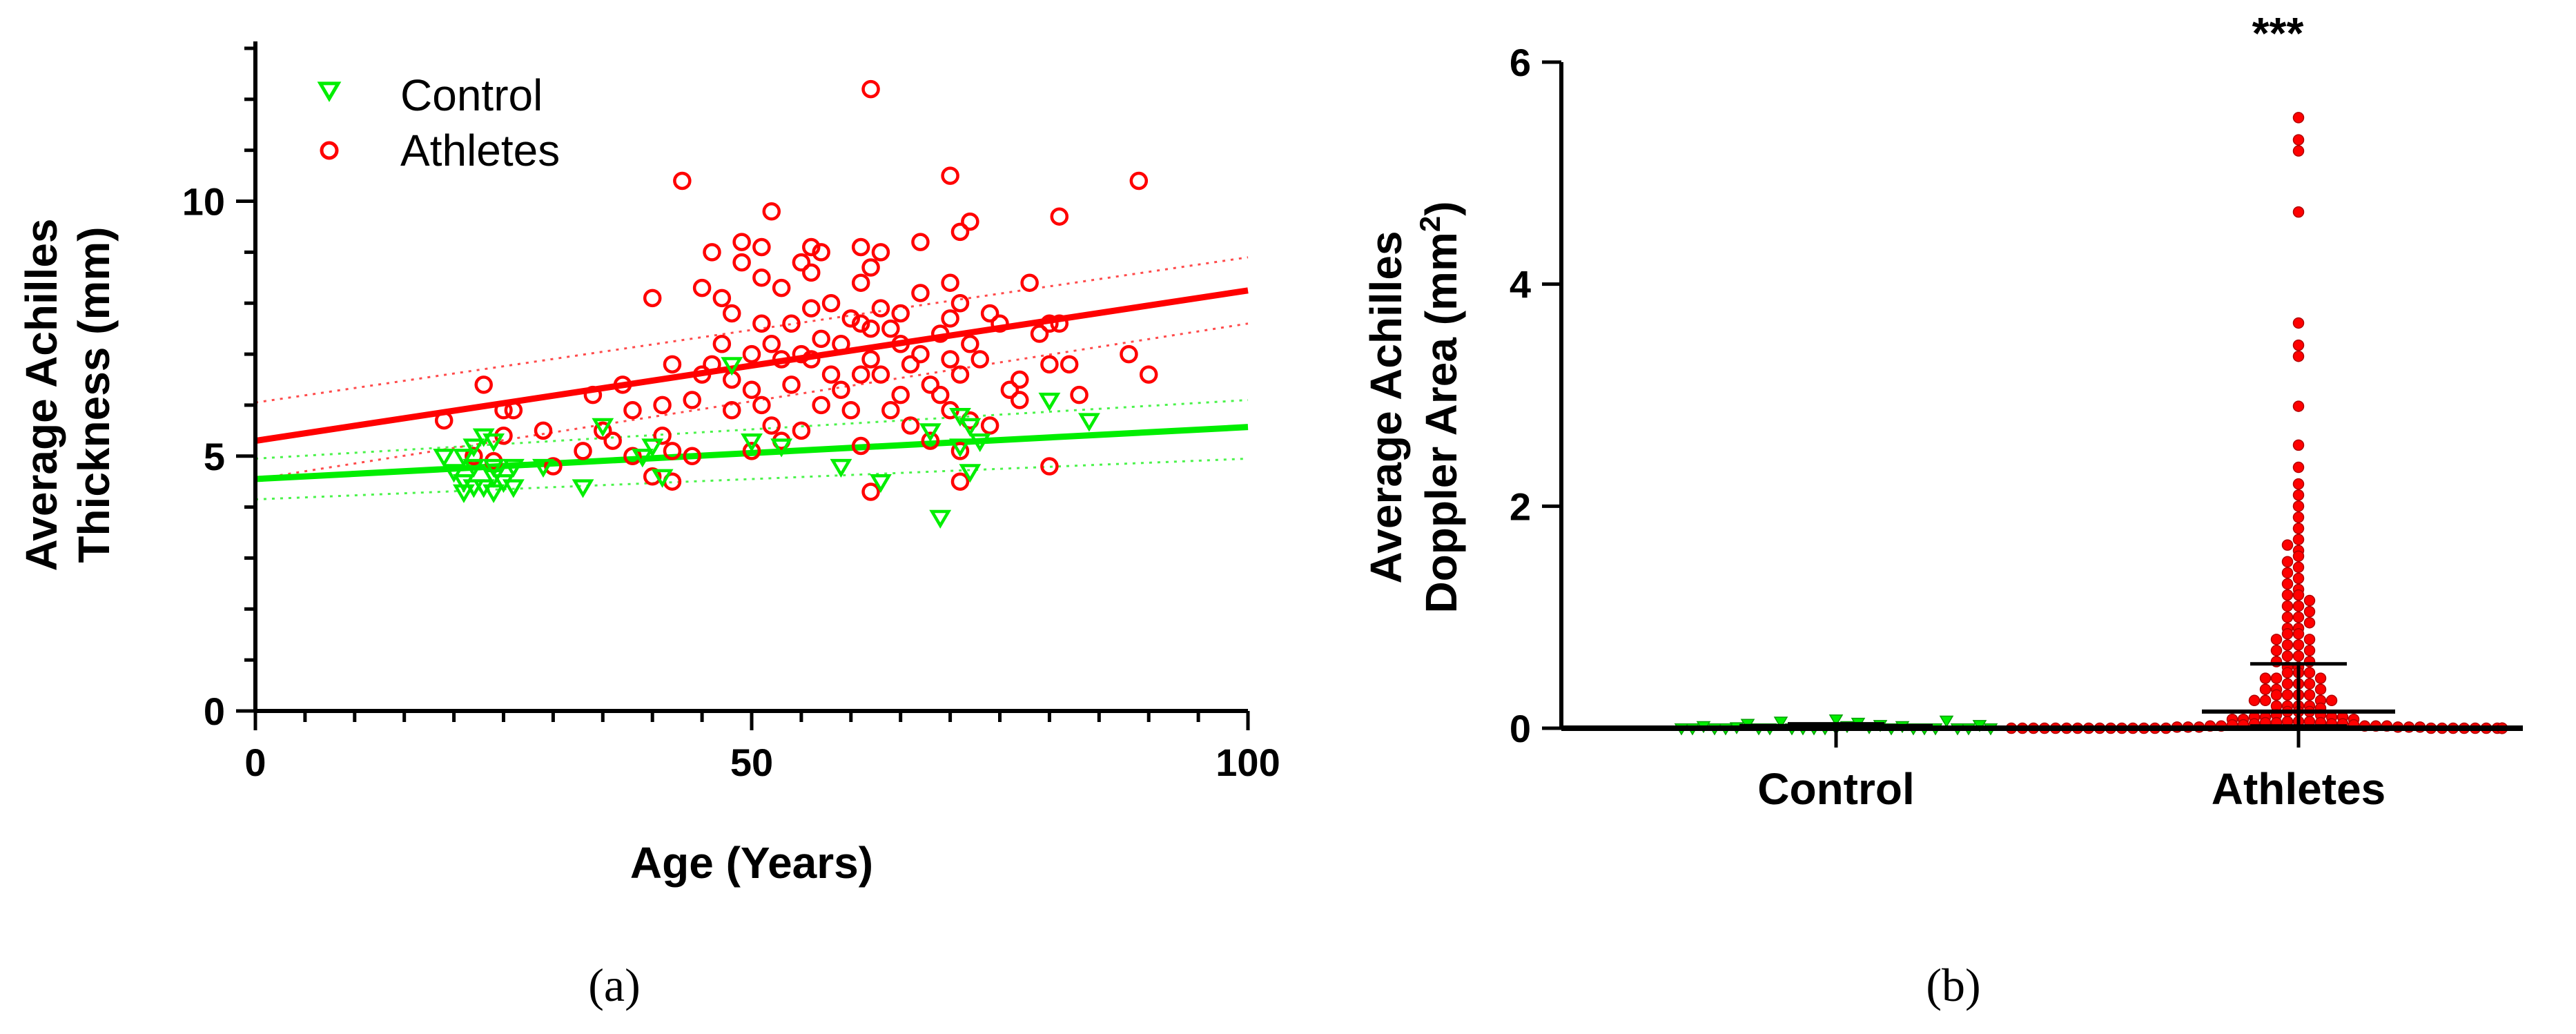 This screenshot has height=1034, width=2576. I want to click on scatter-points, so click(795, 304).